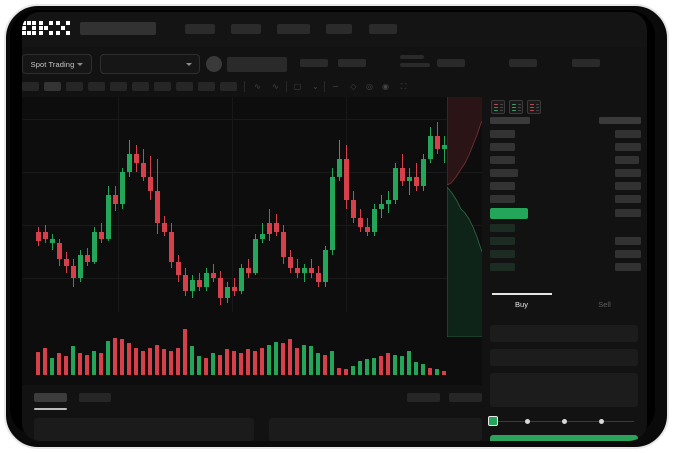  What do you see at coordinates (297, 86) in the screenshot?
I see `template-icon: ▢` at bounding box center [297, 86].